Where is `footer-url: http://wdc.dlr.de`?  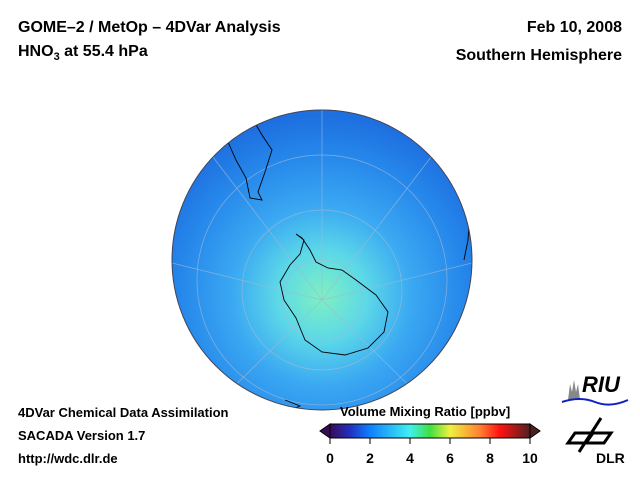
footer-url: http://wdc.dlr.de is located at coordinates (68, 458).